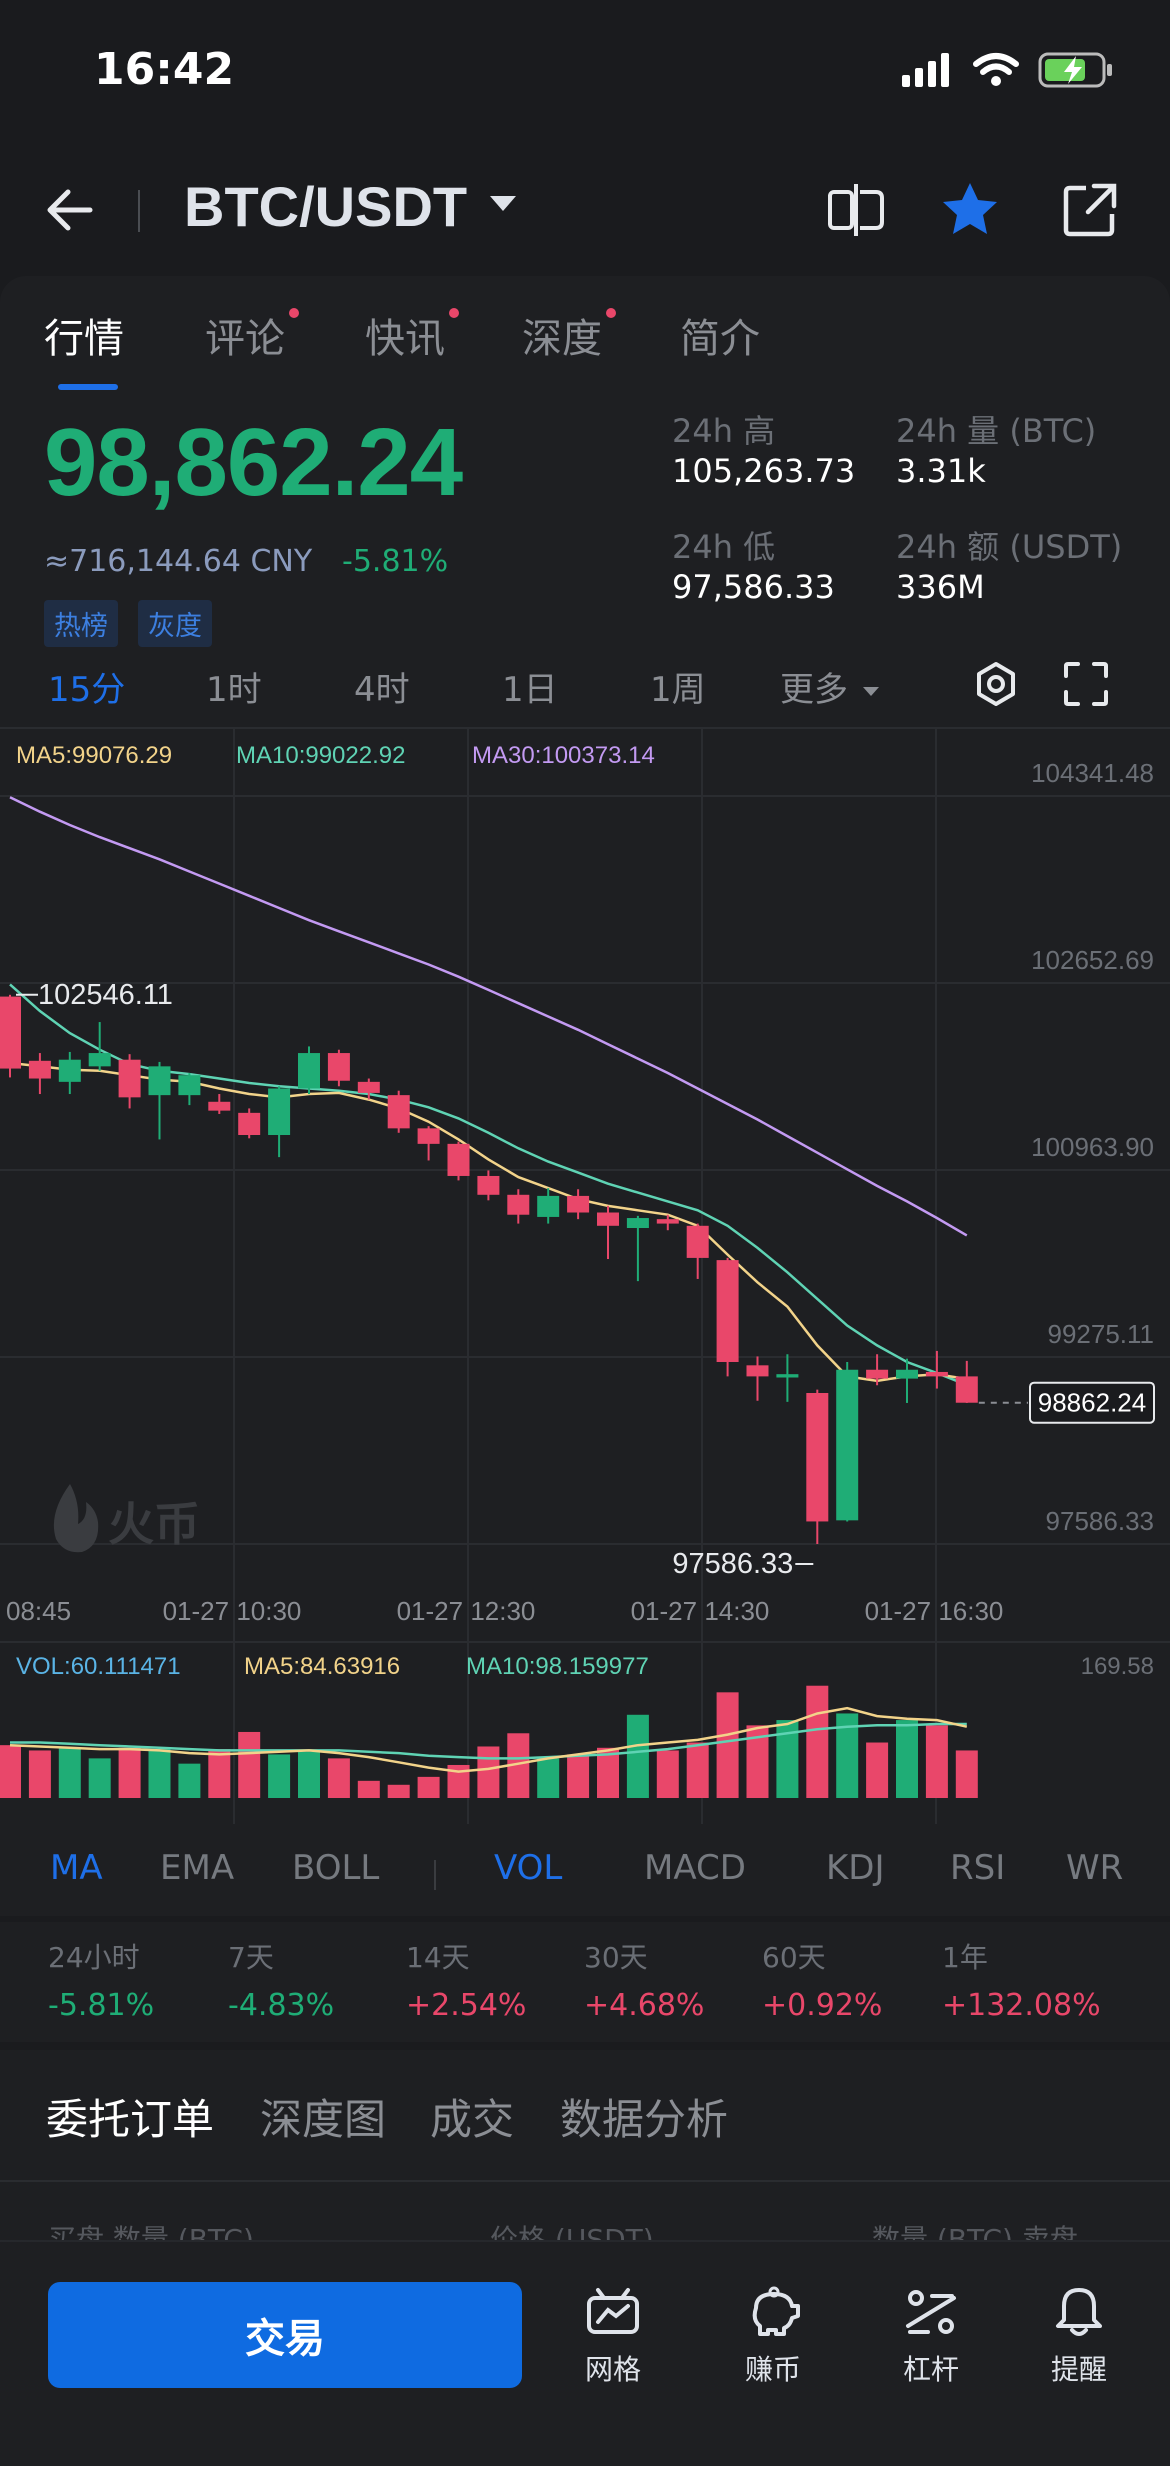 The image size is (1170, 2466). I want to click on back-arrow-icon, so click(70, 210).